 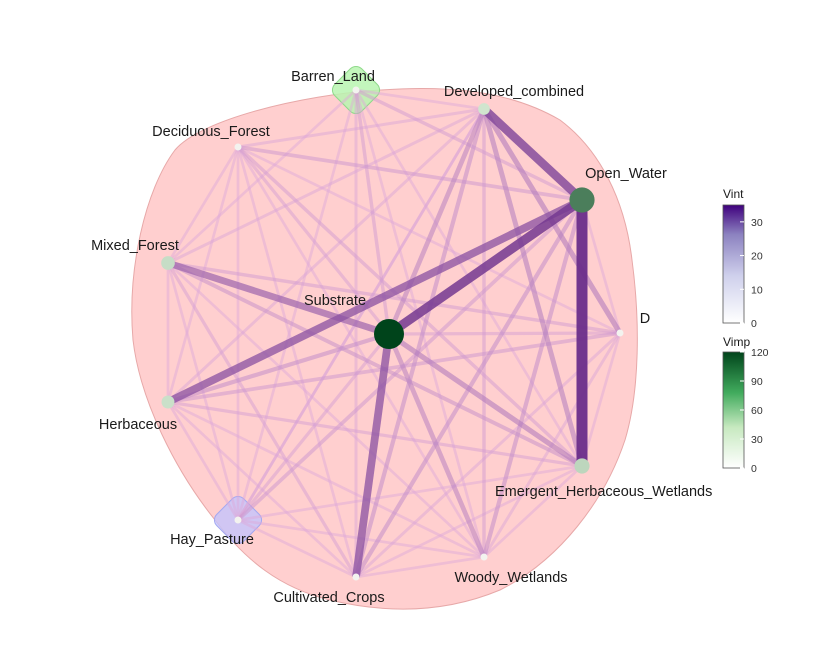 What do you see at coordinates (168, 402) in the screenshot?
I see `node-herbaceous` at bounding box center [168, 402].